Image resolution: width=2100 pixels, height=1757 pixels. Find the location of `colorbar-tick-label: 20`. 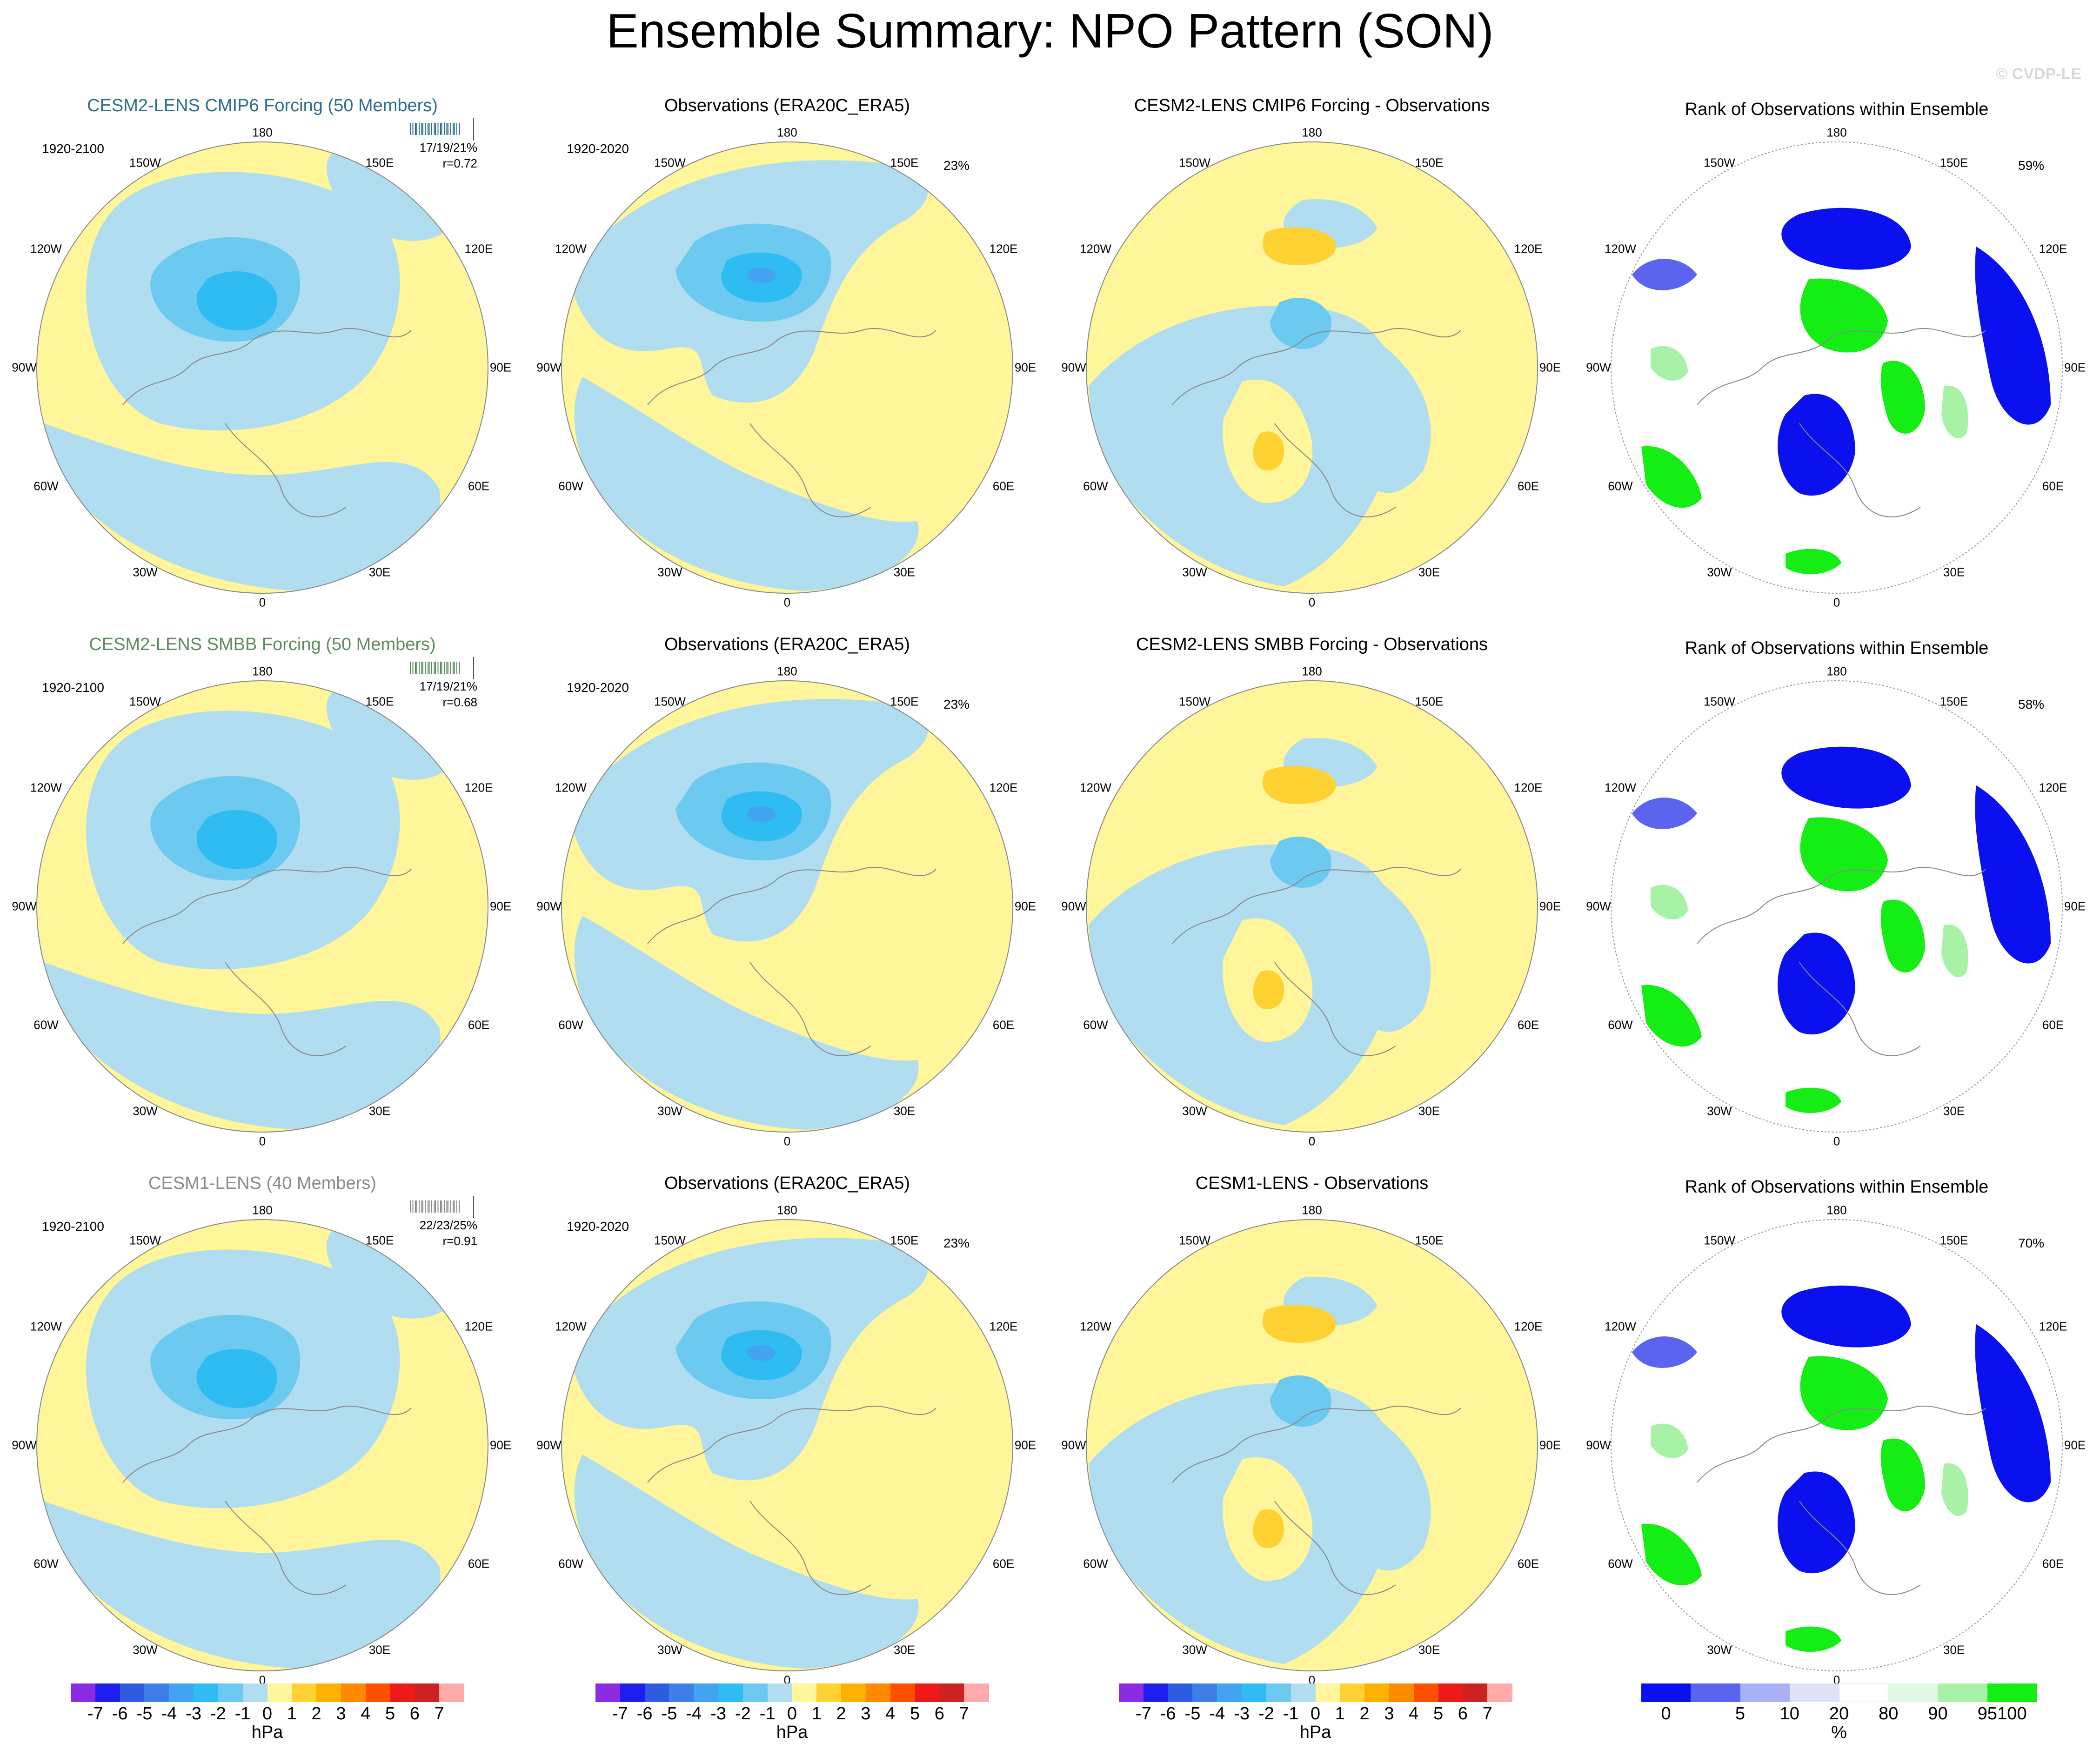

colorbar-tick-label: 20 is located at coordinates (1839, 1714).